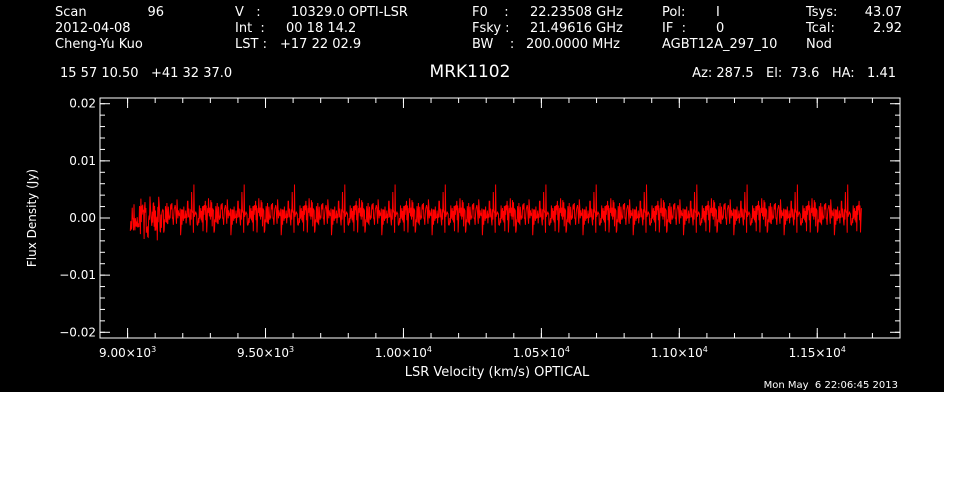  Describe the element at coordinates (32, 218) in the screenshot. I see `y-axis-label: Flux Density (Jy)` at that location.